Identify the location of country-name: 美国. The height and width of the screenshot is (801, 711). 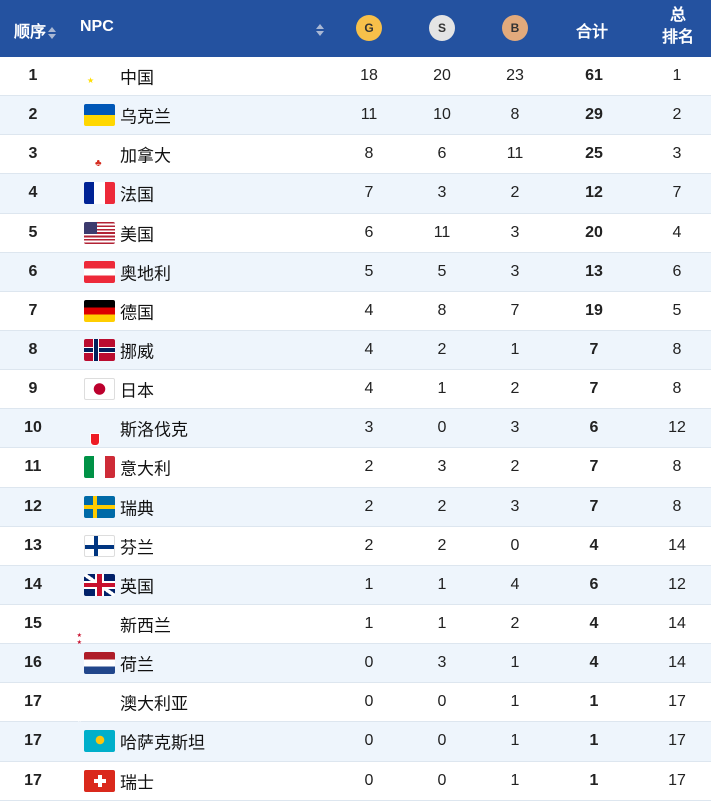
(137, 235).